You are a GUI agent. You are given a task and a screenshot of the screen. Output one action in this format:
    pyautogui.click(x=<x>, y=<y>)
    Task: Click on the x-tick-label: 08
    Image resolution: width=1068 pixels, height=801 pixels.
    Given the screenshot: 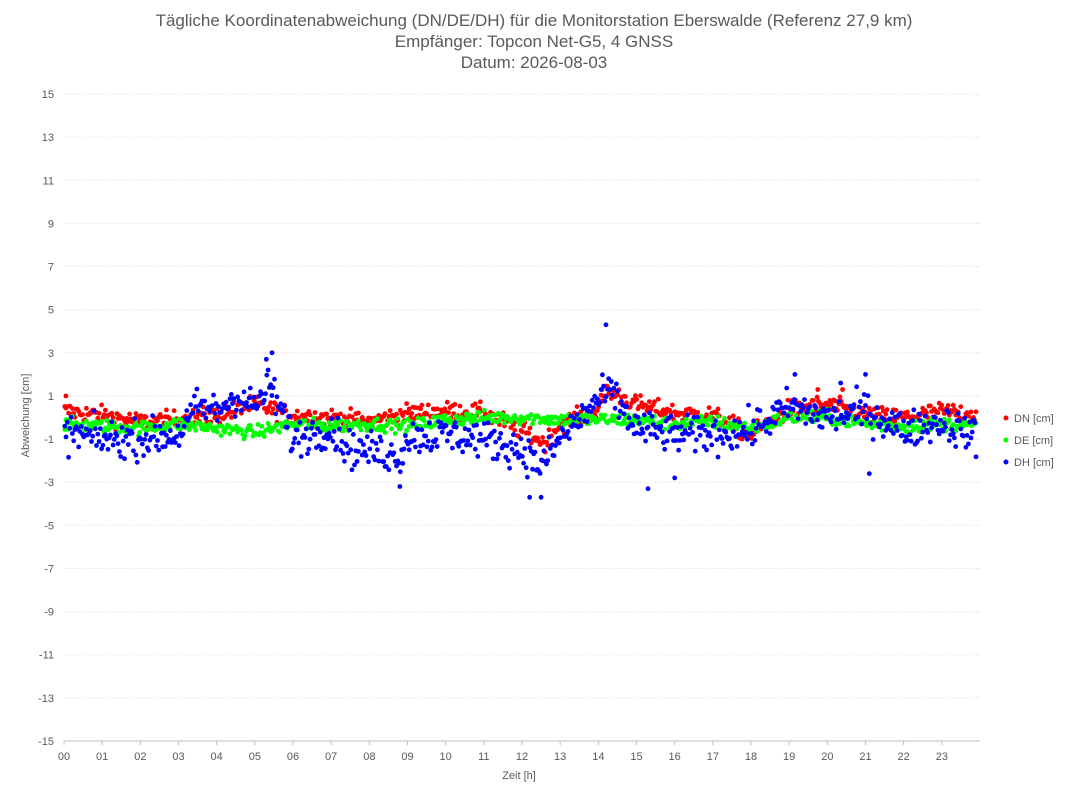 What is the action you would take?
    pyautogui.click(x=369, y=757)
    